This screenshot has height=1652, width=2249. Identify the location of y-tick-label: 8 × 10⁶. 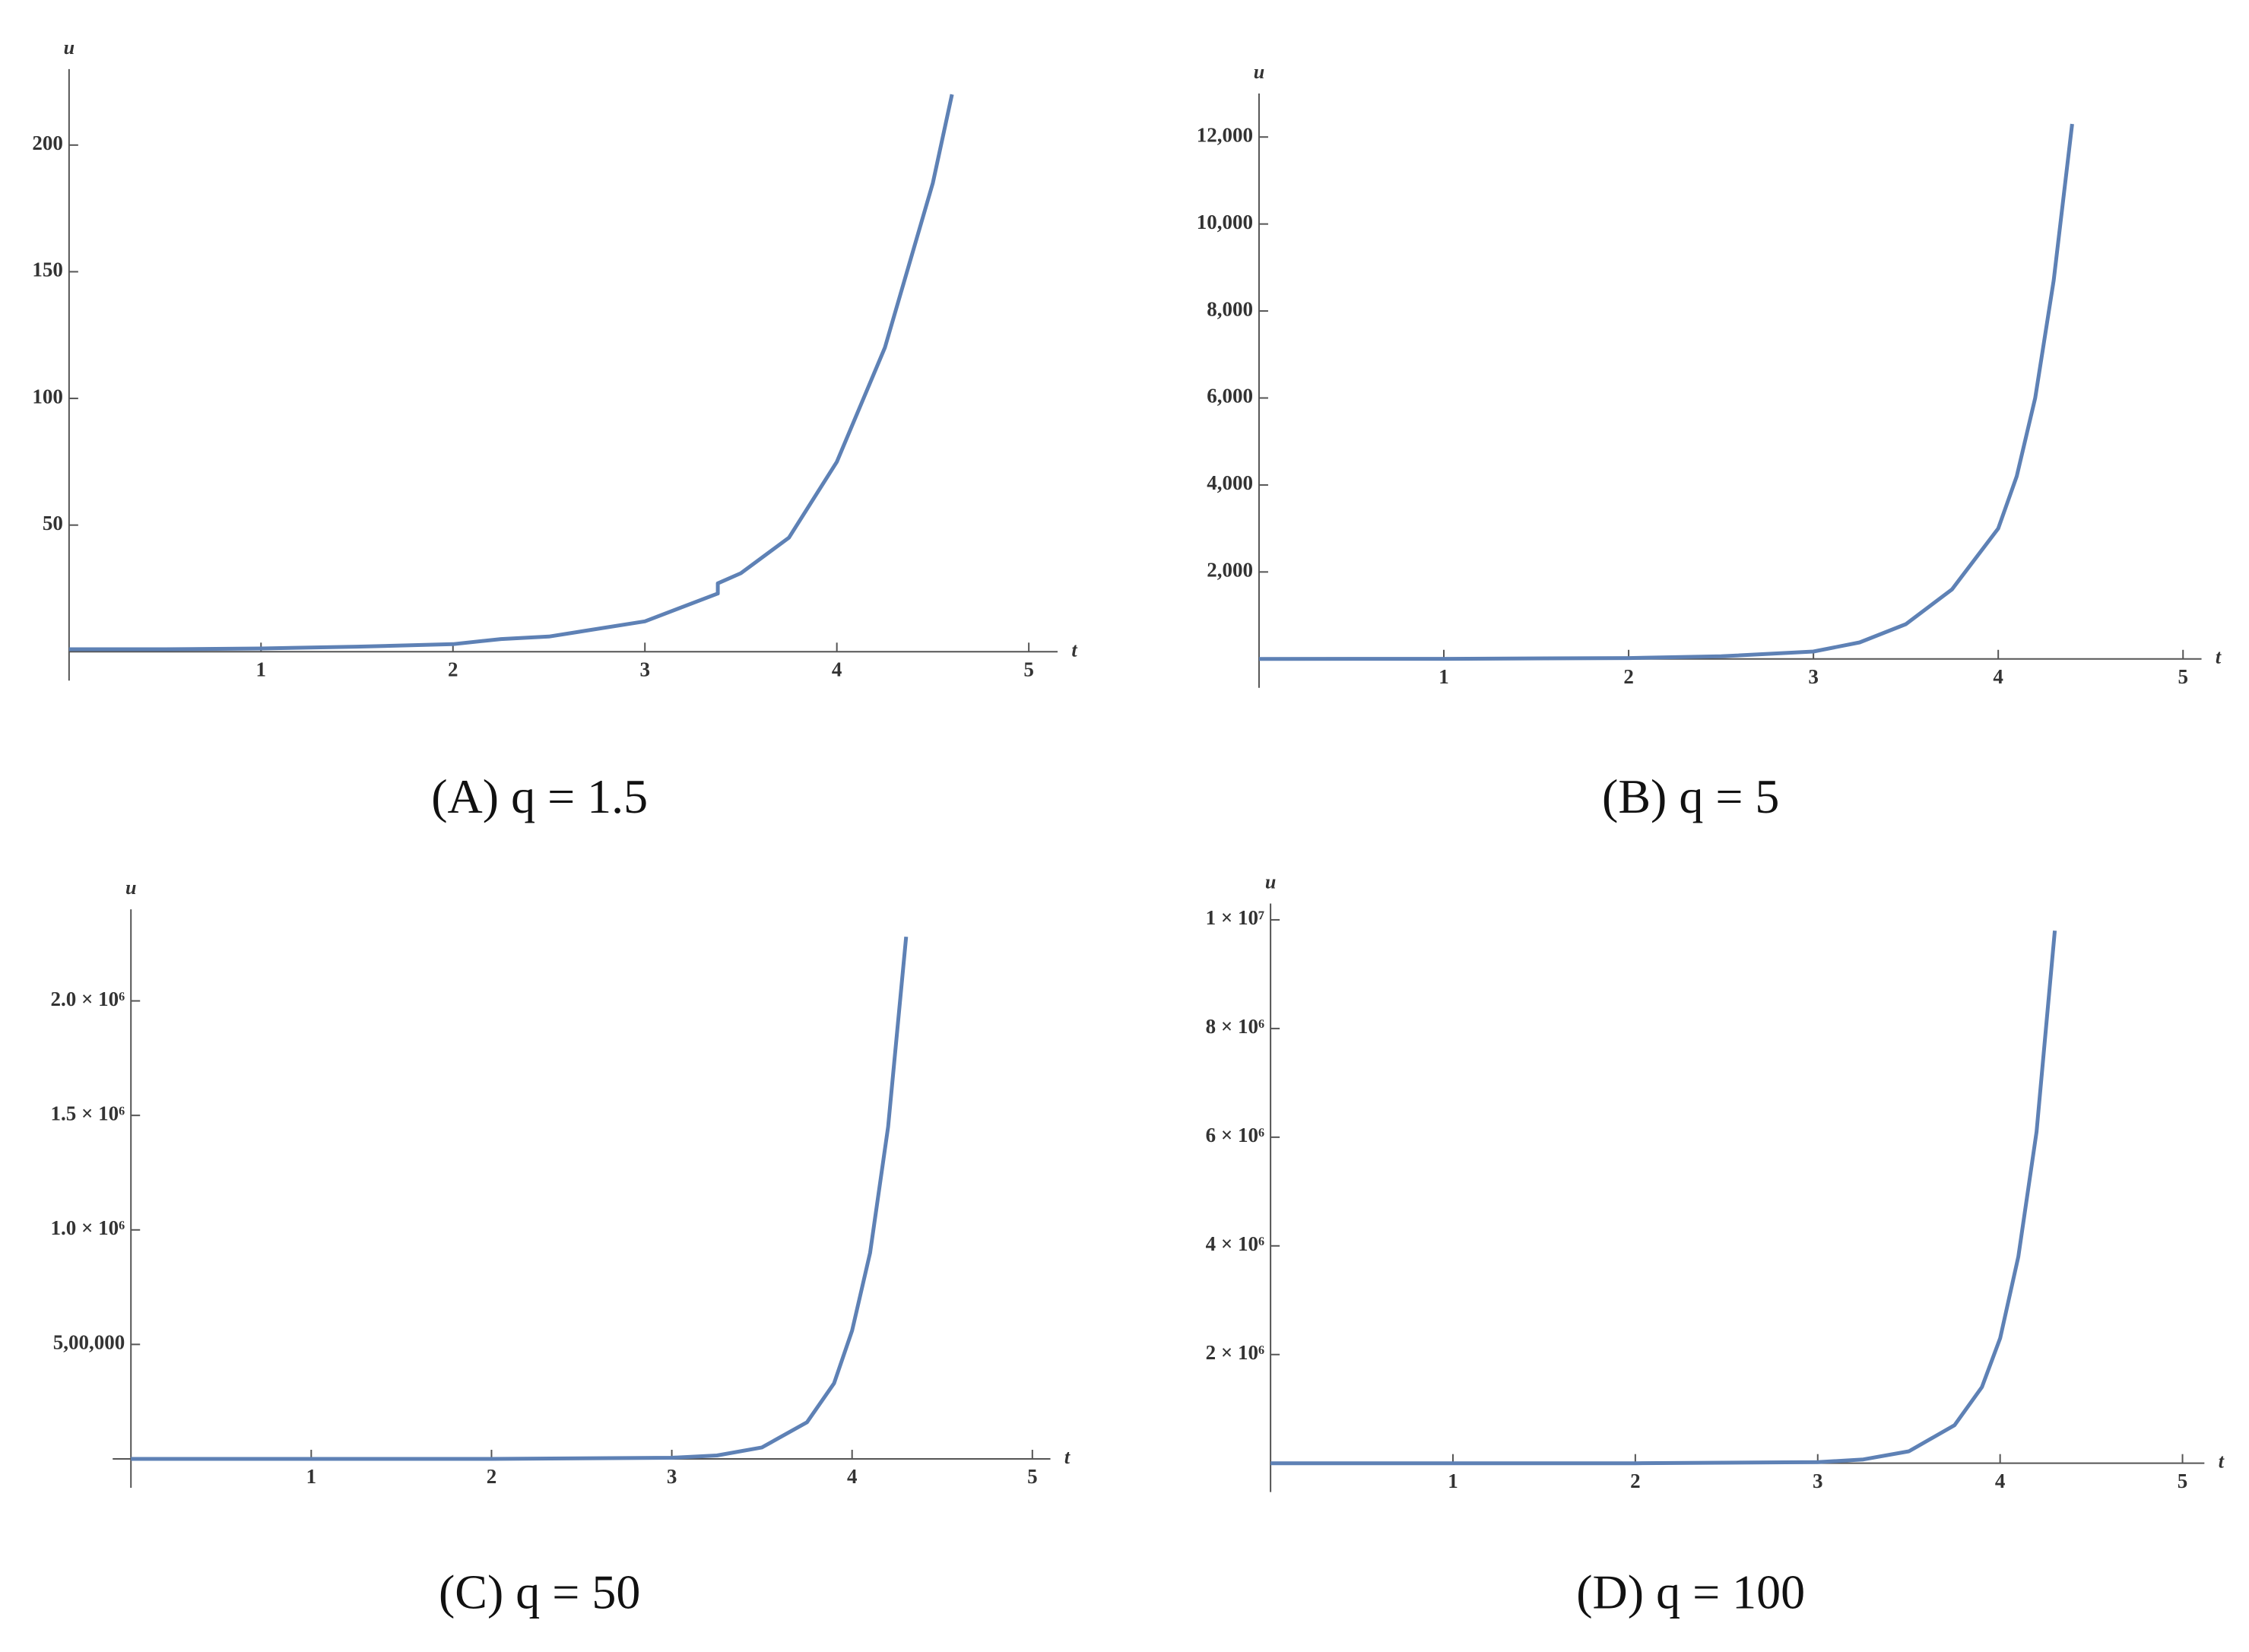
(1235, 1026).